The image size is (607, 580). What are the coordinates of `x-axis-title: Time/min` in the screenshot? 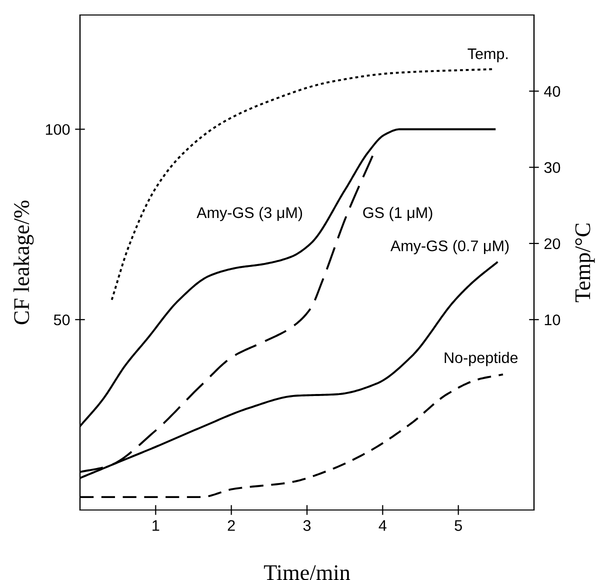 It's located at (307, 572).